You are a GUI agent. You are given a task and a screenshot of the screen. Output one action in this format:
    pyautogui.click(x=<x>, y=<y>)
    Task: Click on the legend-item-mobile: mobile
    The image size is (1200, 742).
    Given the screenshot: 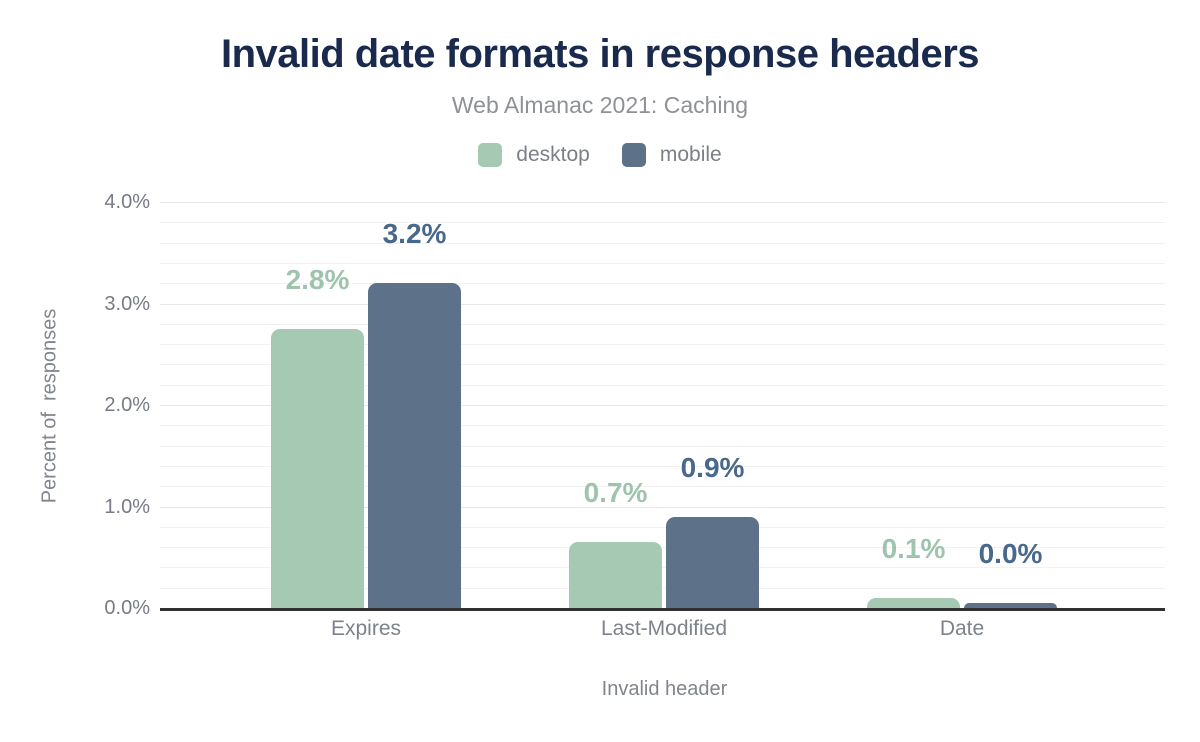 What is the action you would take?
    pyautogui.click(x=671, y=155)
    